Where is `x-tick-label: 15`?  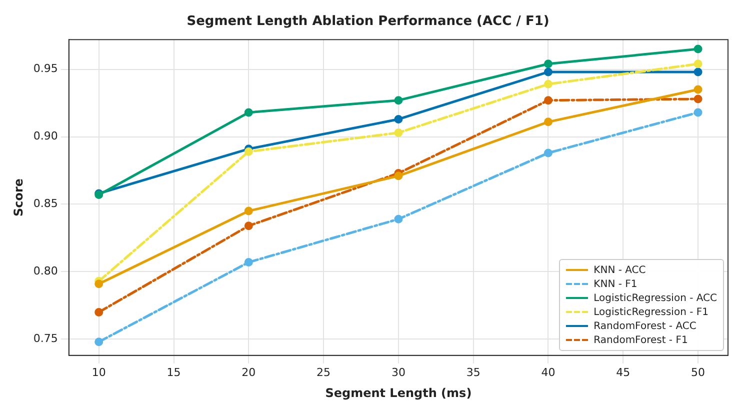
x-tick-label: 15 is located at coordinates (173, 372).